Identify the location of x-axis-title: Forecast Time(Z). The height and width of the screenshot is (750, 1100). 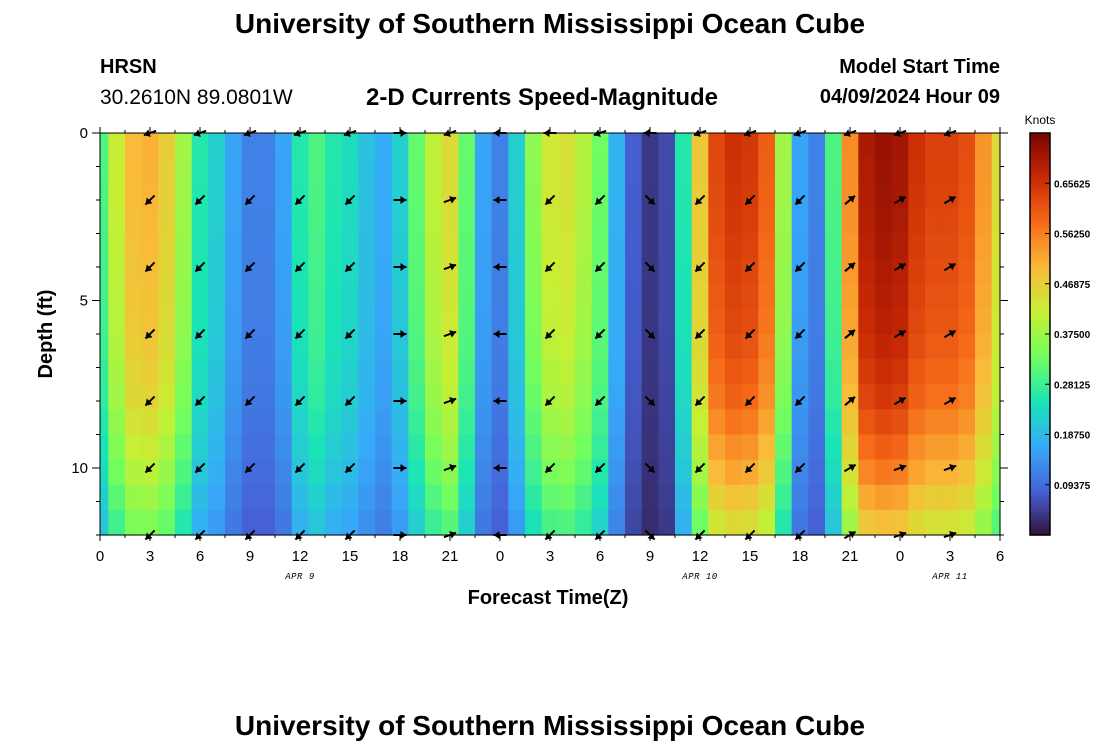
(548, 598).